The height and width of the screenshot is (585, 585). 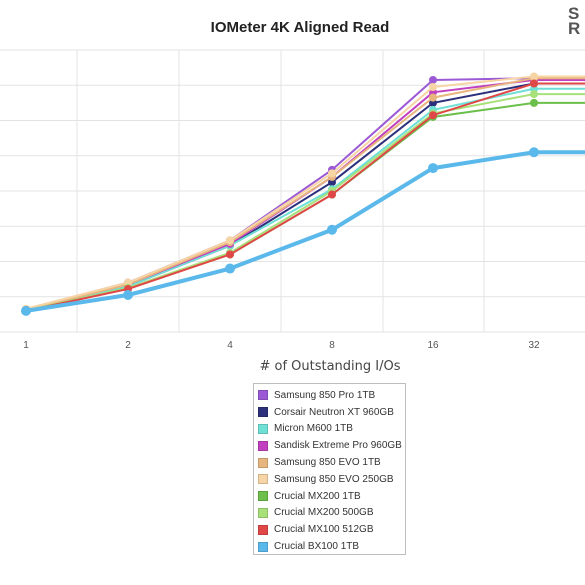 I want to click on legend-item: Sandisk Extreme Pro 960GB, so click(x=329, y=445).